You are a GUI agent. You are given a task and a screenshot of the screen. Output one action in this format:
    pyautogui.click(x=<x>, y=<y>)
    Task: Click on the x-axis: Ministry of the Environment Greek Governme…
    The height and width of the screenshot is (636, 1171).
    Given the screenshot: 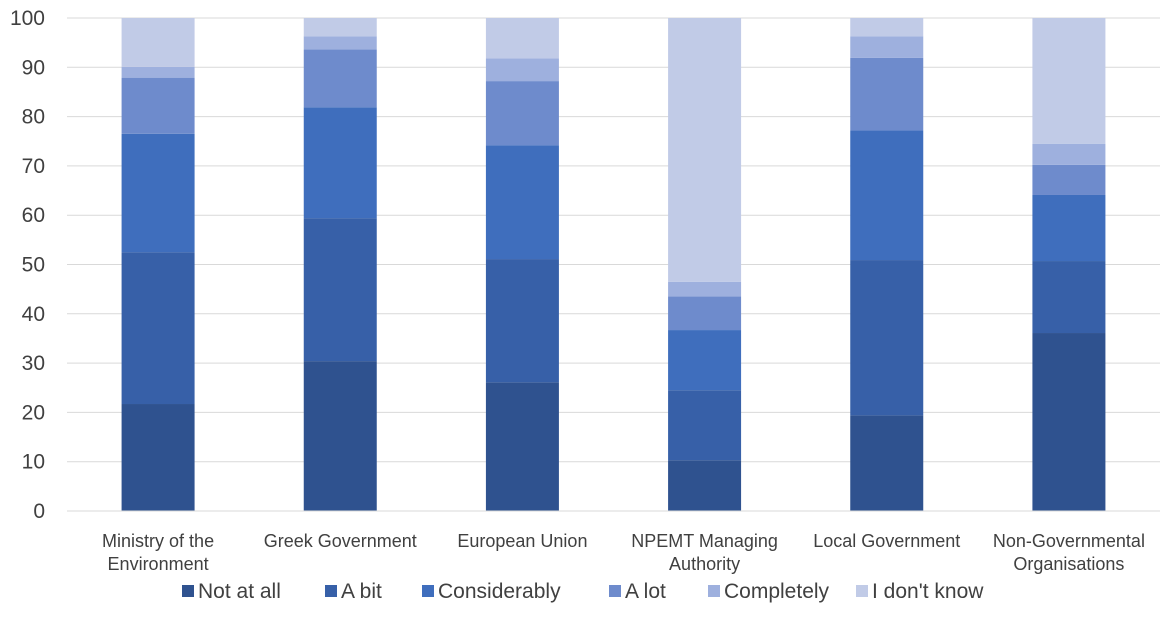 What is the action you would take?
    pyautogui.click(x=613, y=542)
    